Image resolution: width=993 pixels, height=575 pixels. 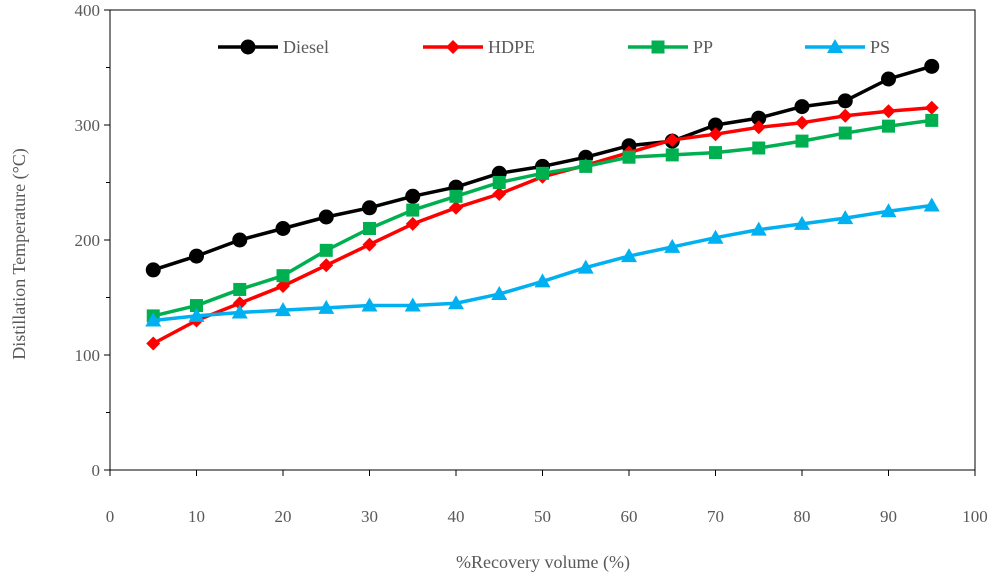 I want to click on x-tick-label: 30, so click(x=369, y=516).